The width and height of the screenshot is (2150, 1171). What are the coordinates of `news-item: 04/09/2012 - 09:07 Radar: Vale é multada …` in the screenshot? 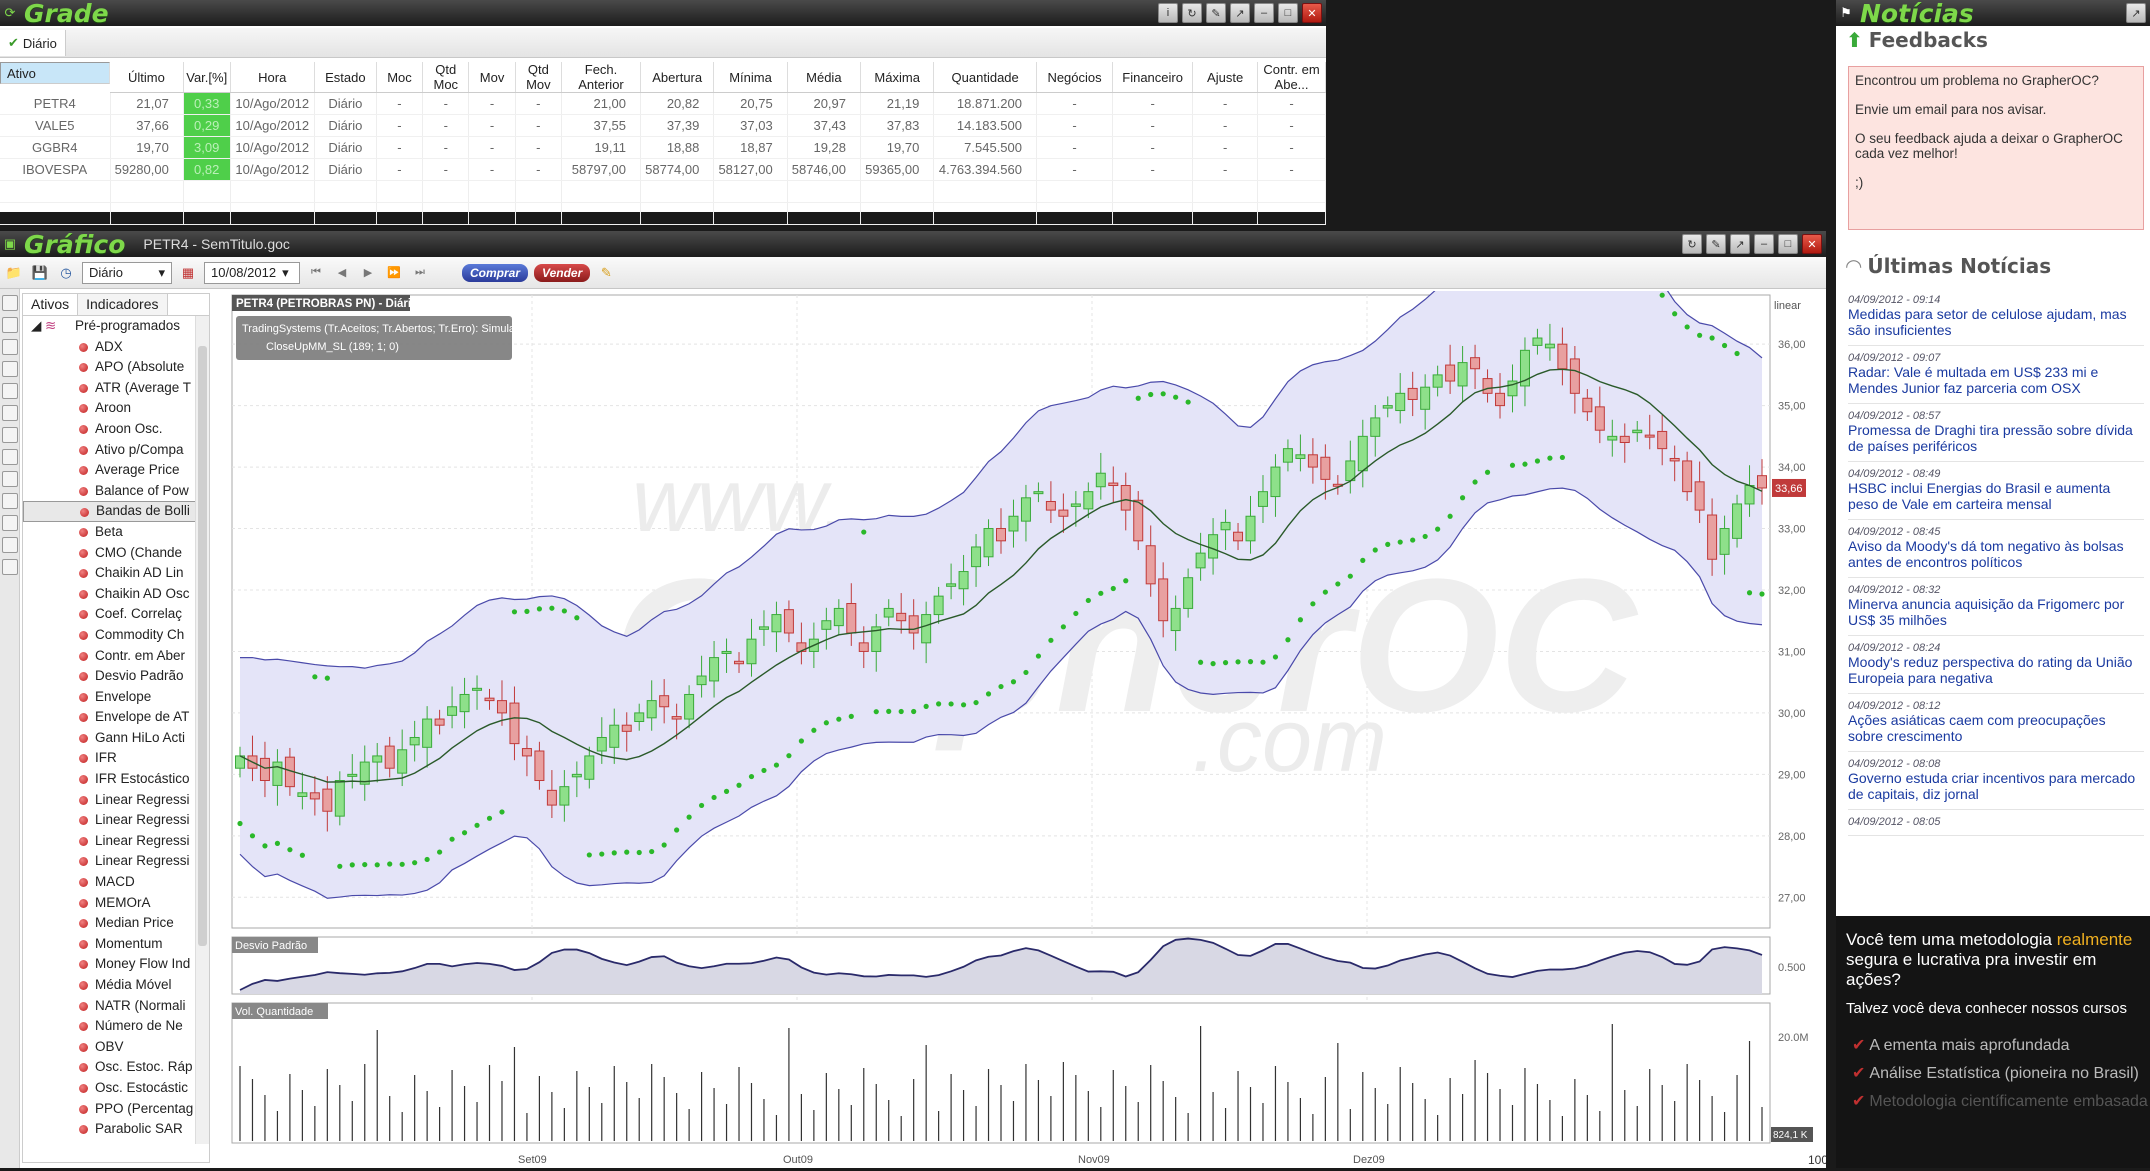 It's located at (1996, 375).